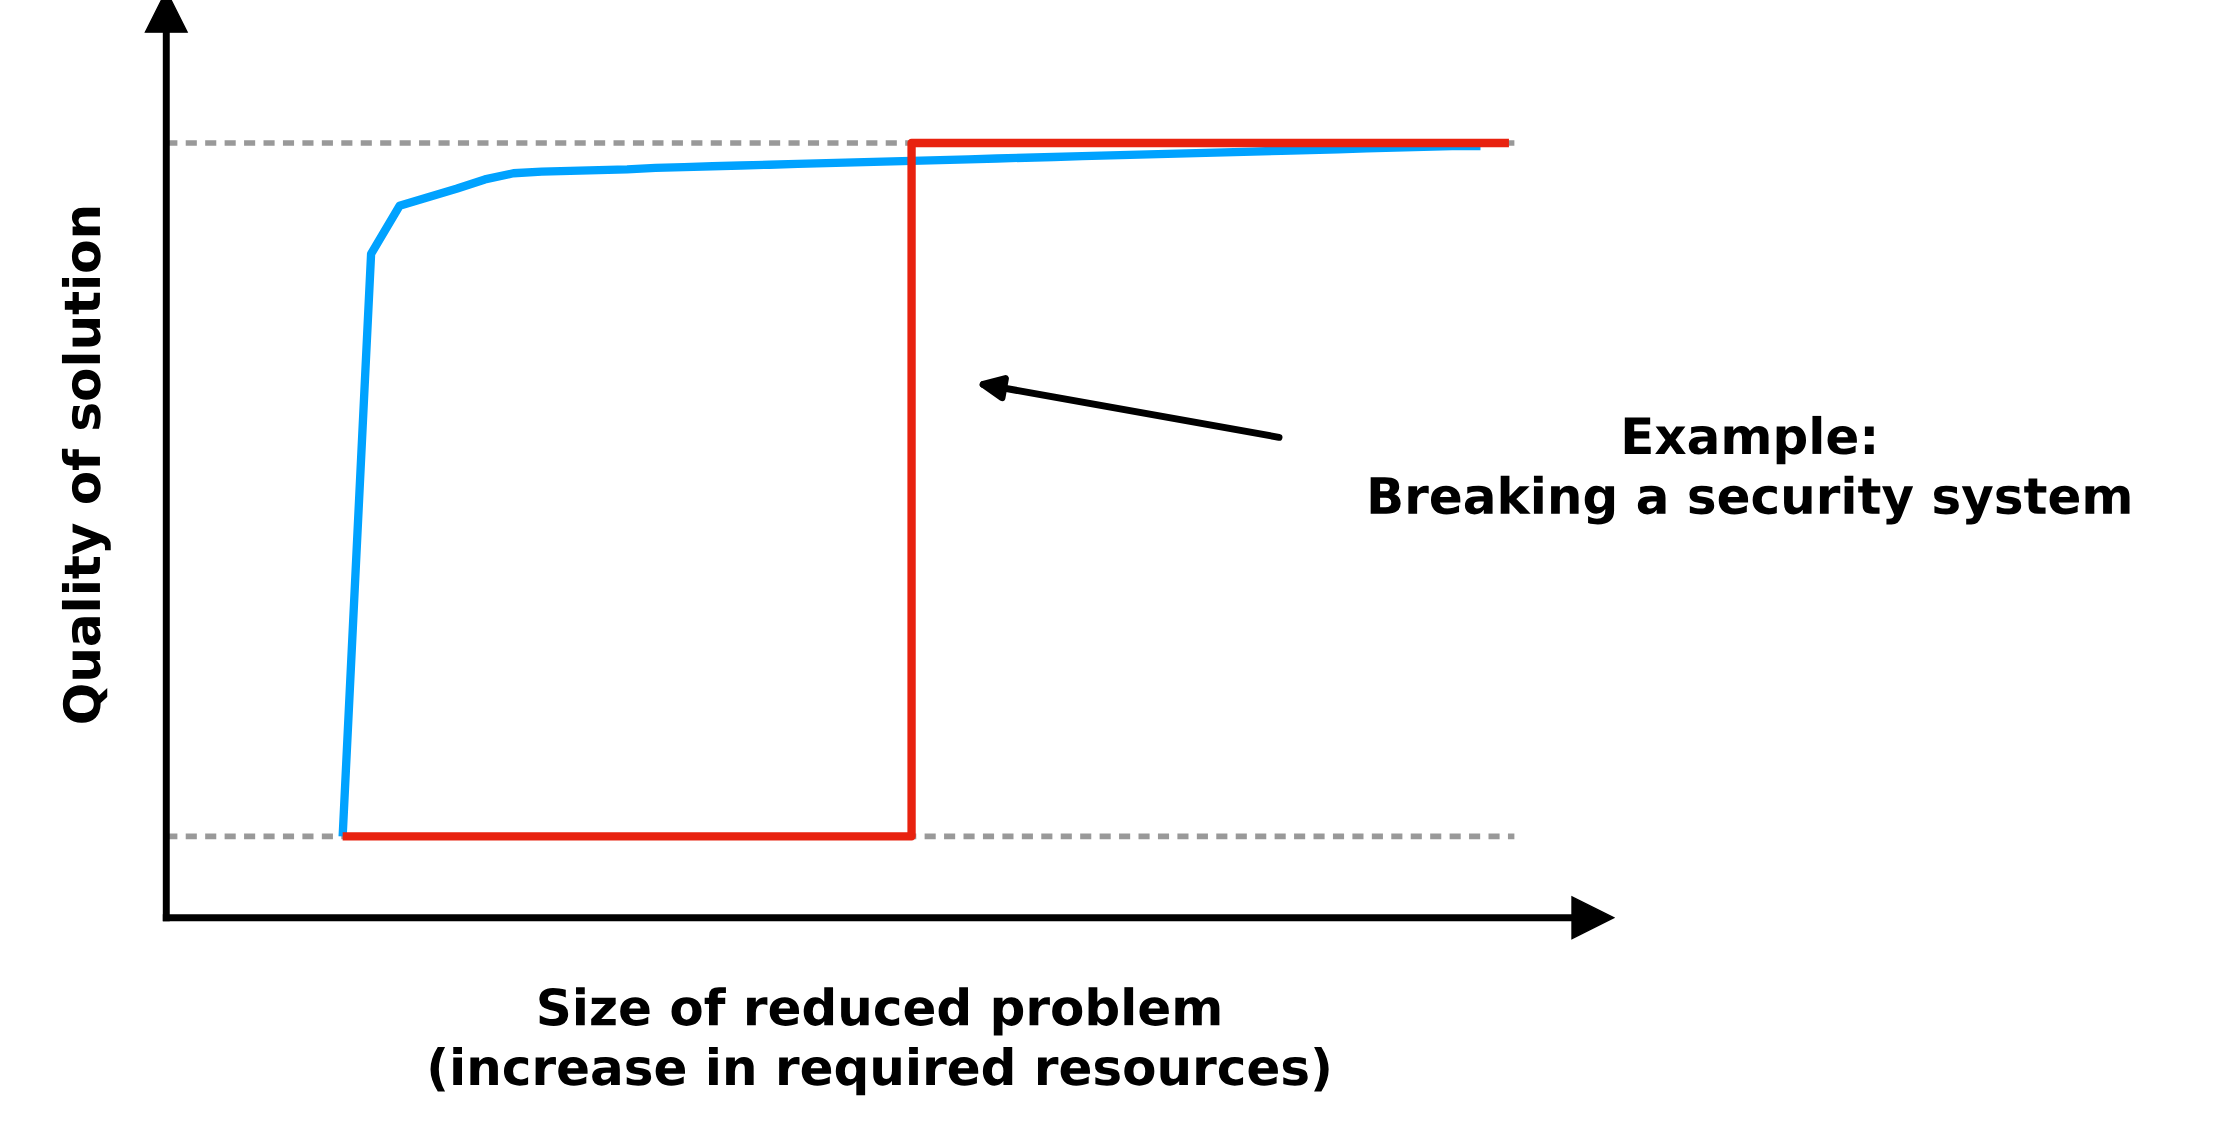 The height and width of the screenshot is (1133, 2229). Describe the element at coordinates (86, 465) in the screenshot. I see `y-axis-title: Quality of solution` at that location.